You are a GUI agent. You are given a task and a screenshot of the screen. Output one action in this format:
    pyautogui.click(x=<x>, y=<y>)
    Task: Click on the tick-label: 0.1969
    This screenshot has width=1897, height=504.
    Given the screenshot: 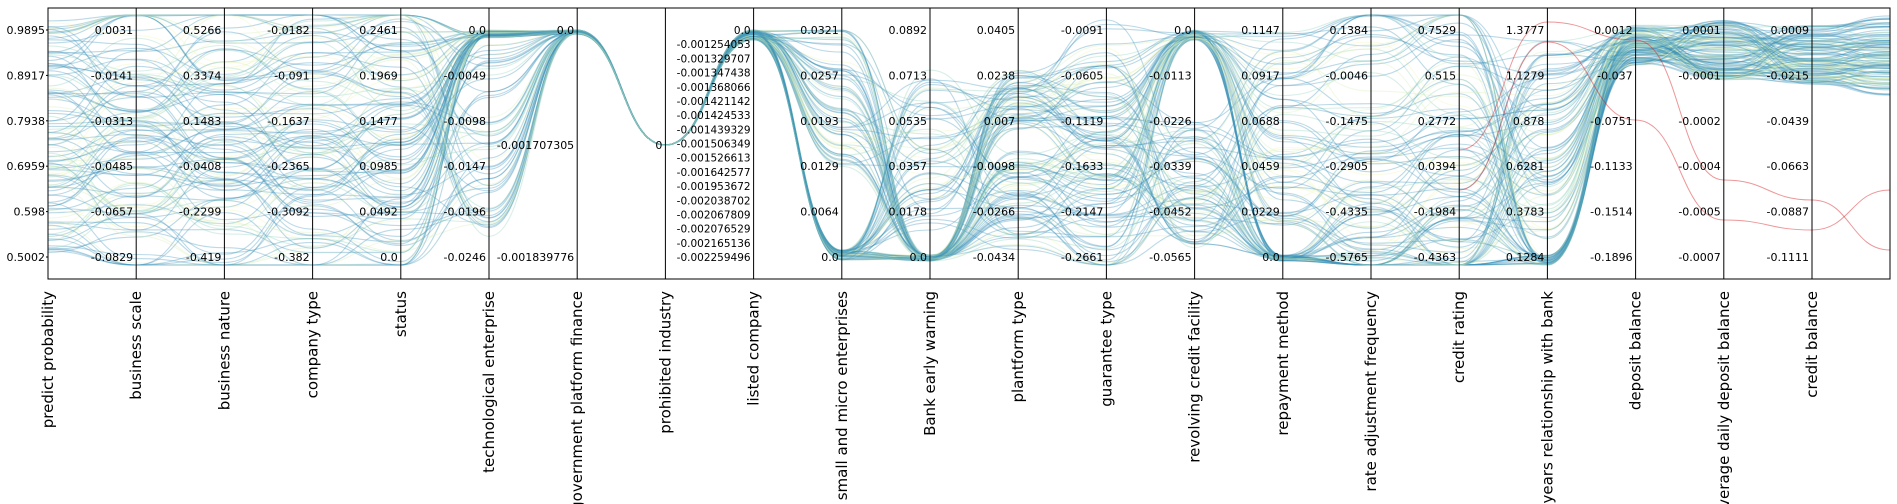 What is the action you would take?
    pyautogui.click(x=378, y=75)
    